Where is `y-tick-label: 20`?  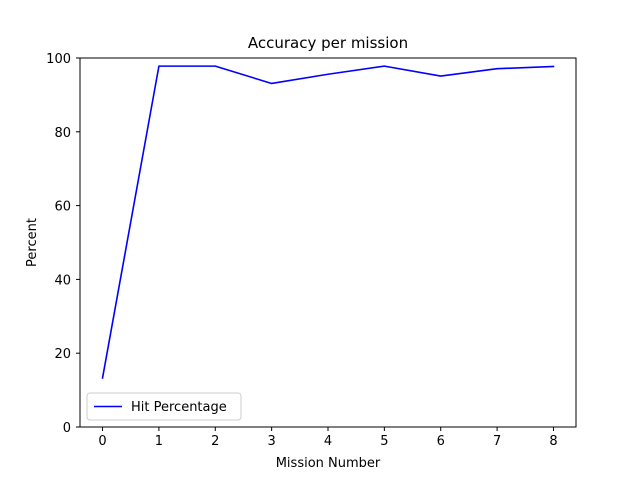
y-tick-label: 20 is located at coordinates (62, 354).